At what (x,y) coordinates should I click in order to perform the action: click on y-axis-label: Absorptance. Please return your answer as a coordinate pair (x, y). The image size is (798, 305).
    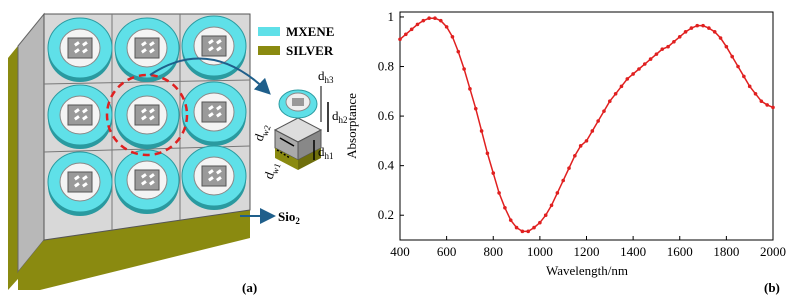
    Looking at the image, I should click on (351, 126).